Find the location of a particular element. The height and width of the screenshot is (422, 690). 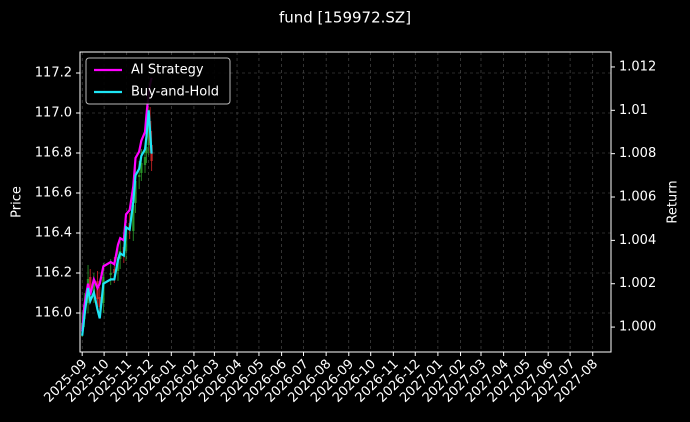

chart-title: fund [159972.SZ] is located at coordinates (345, 18).